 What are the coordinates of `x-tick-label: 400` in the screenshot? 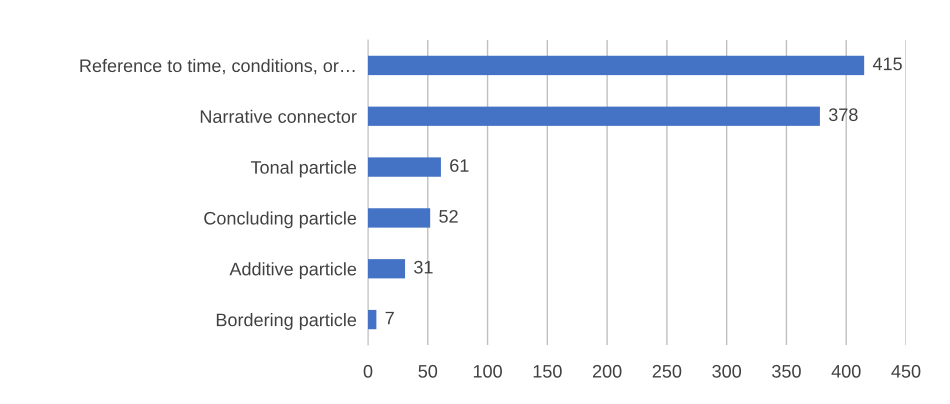 It's located at (846, 371).